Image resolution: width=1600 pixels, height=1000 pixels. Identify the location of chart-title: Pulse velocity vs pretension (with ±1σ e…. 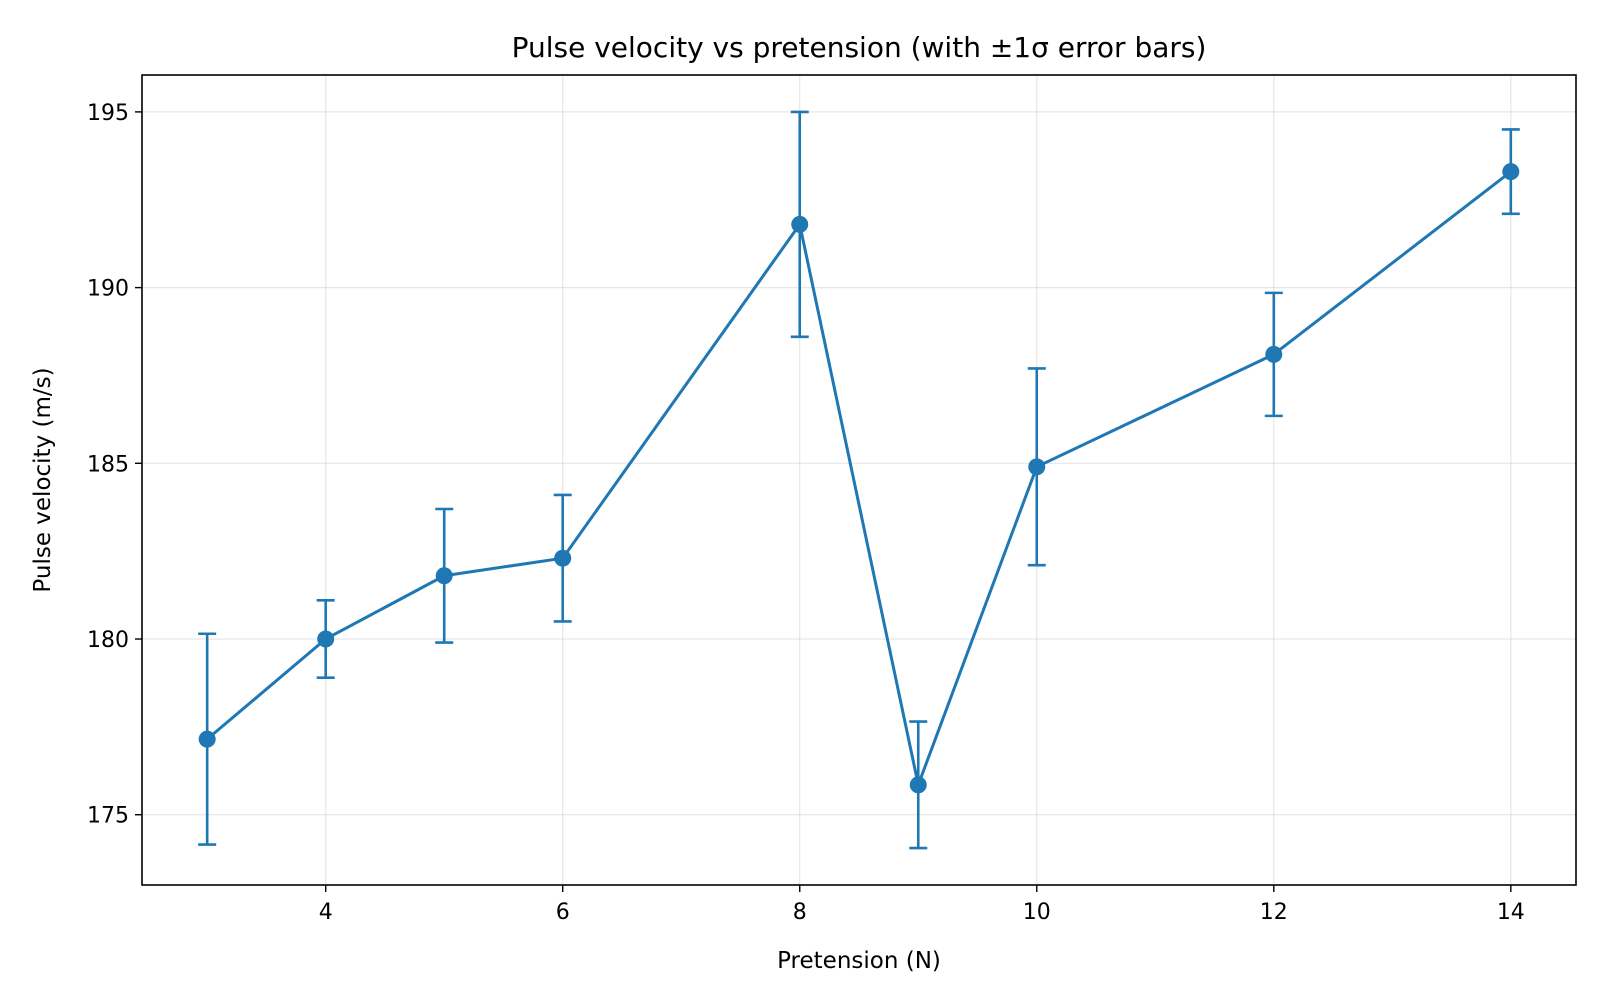
(859, 47).